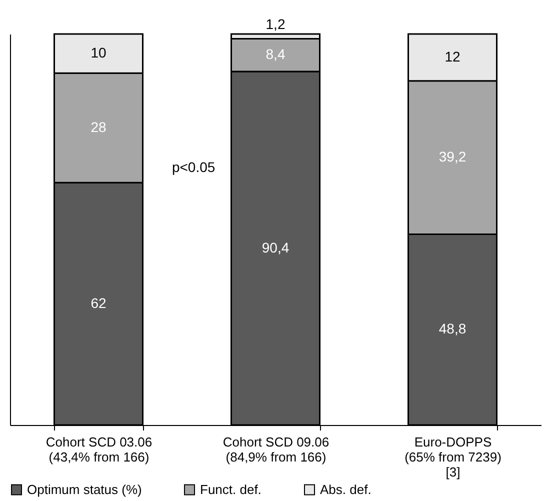 The image size is (545, 501). Describe the element at coordinates (231, 489) in the screenshot. I see `legend-label: Funct. def.` at that location.